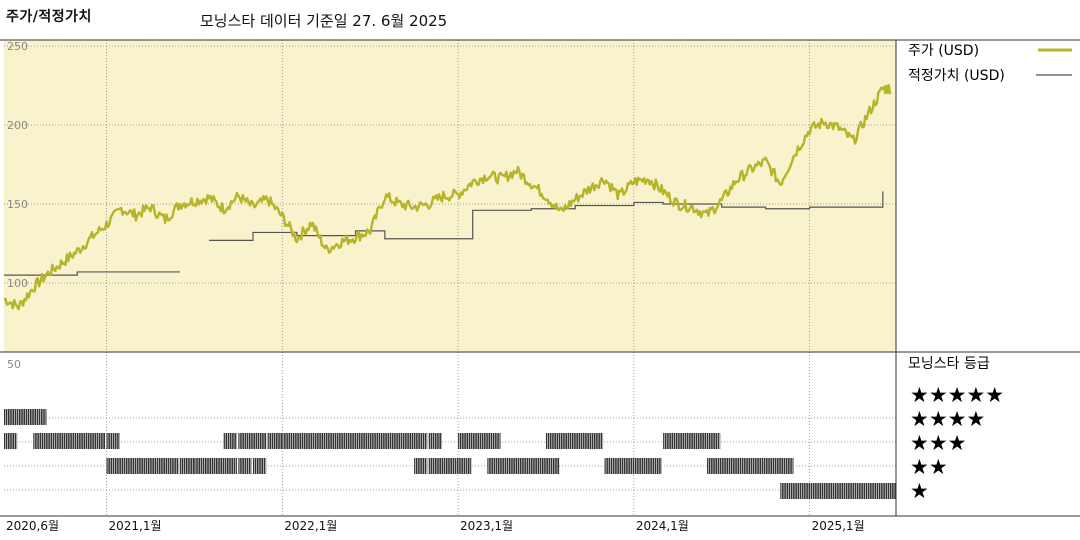 The image size is (1080, 540). I want to click on rating-legend-title: 모닝스타 등급, so click(949, 364).